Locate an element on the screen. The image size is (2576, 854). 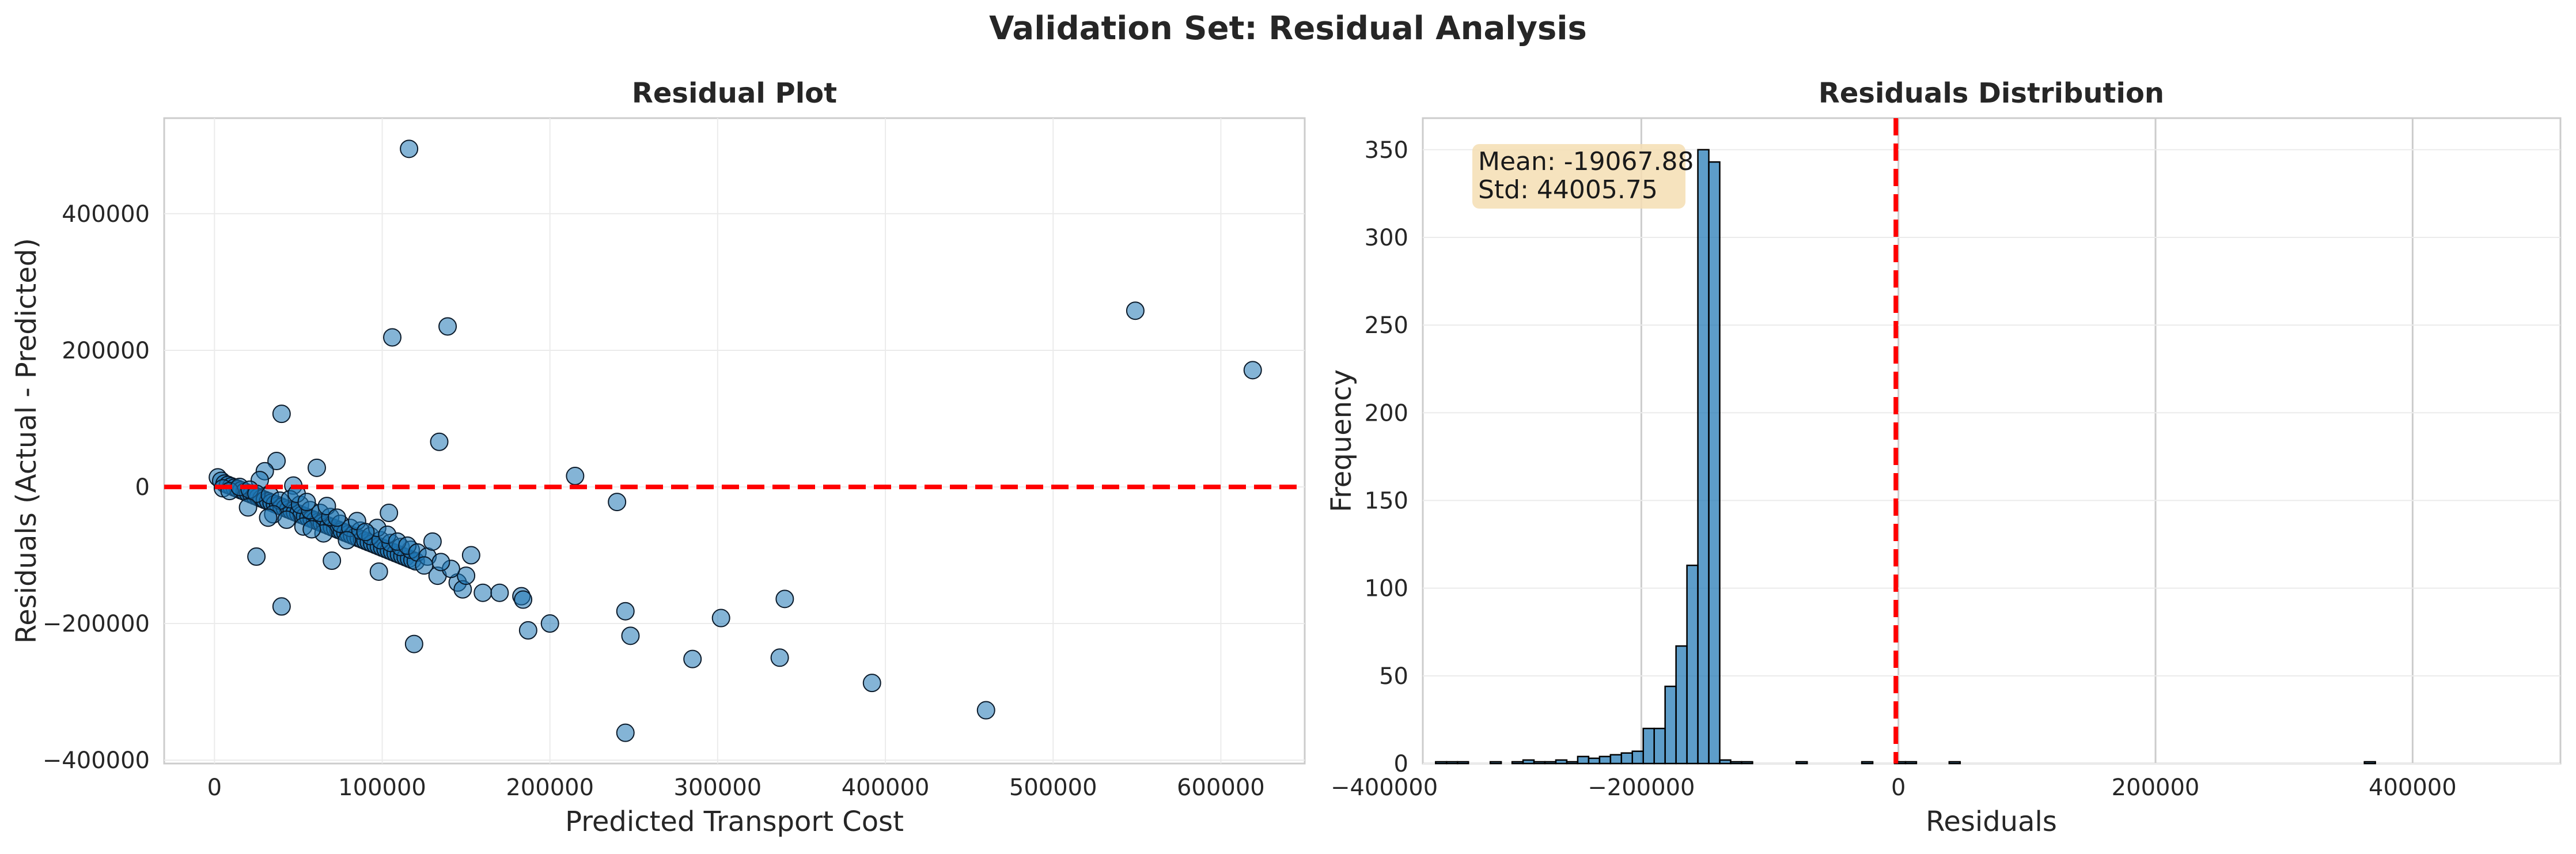
residual-plot-title: Residual Plot is located at coordinates (734, 93).